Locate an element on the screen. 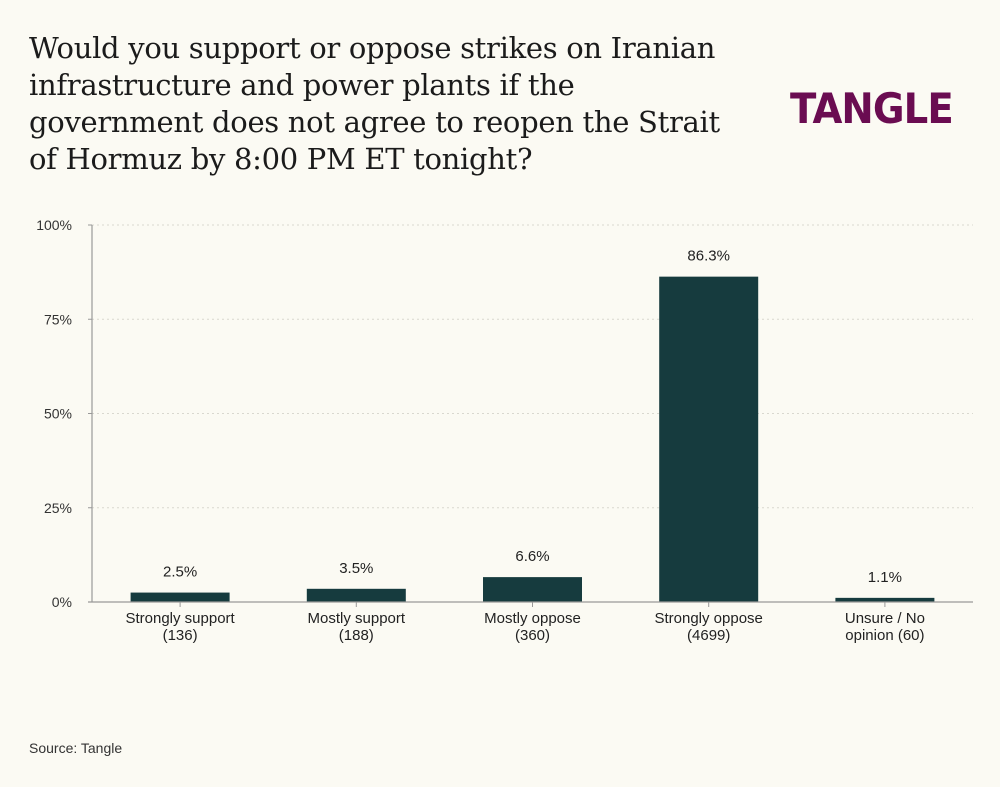 The image size is (1000, 787). y-tick-label: 0% is located at coordinates (62, 602).